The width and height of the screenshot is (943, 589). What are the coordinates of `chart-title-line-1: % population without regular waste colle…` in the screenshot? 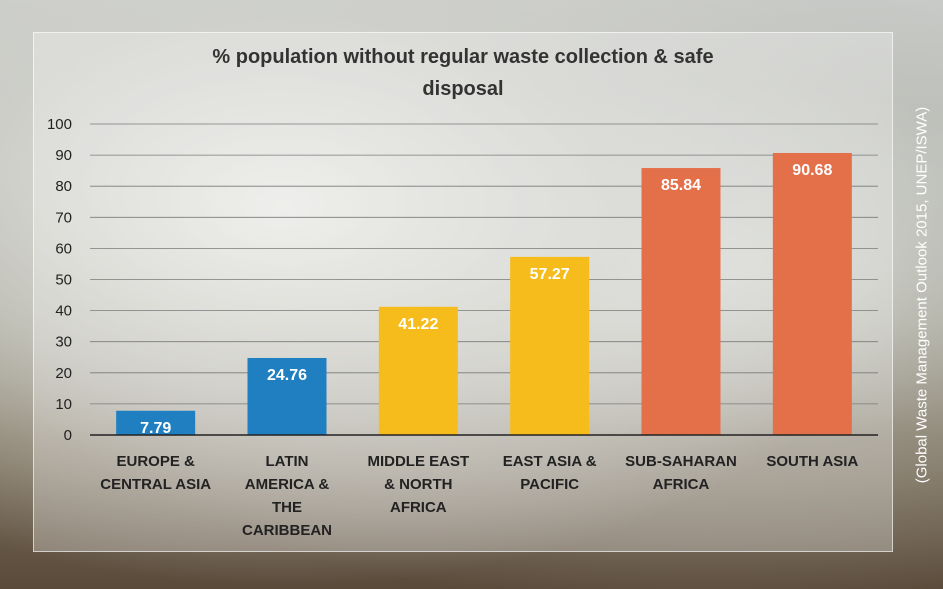 It's located at (463, 57).